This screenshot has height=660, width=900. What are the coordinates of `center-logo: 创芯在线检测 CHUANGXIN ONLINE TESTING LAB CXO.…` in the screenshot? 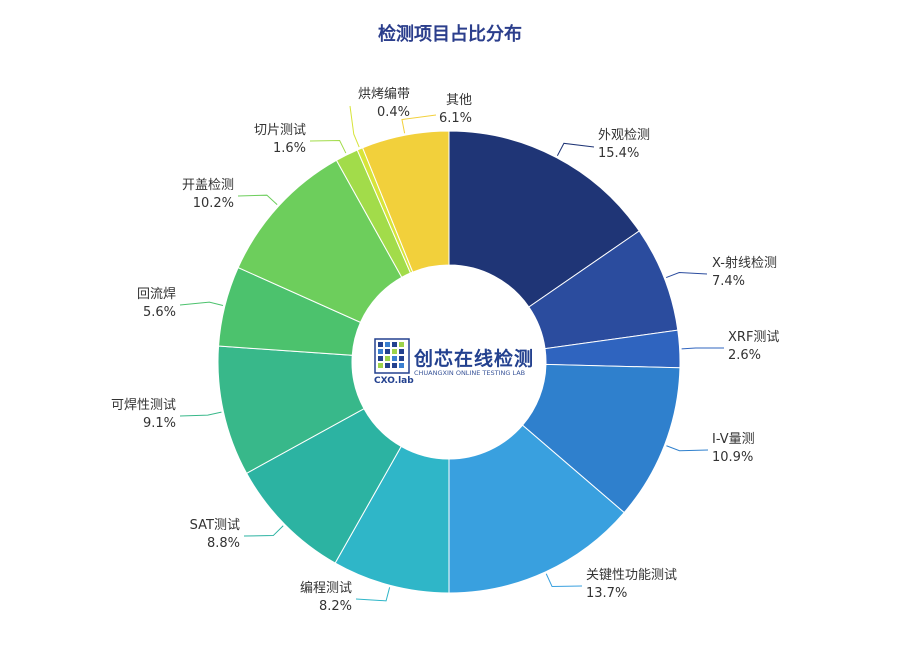 It's located at (451, 363).